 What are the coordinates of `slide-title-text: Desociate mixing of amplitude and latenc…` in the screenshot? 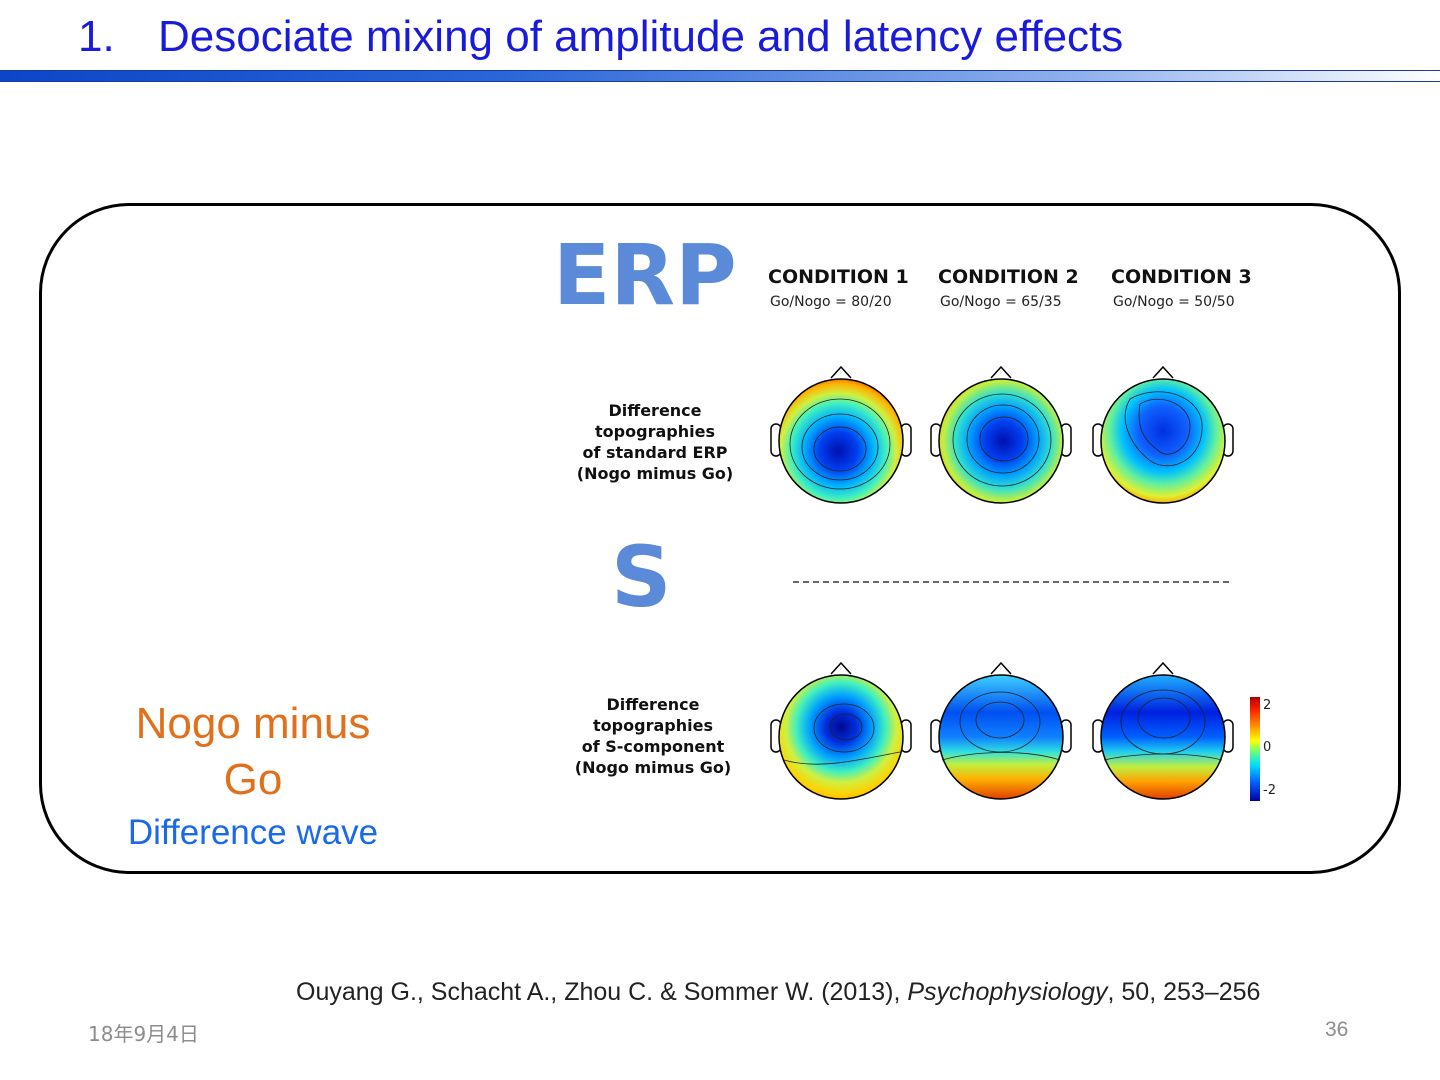 It's located at (641, 36).